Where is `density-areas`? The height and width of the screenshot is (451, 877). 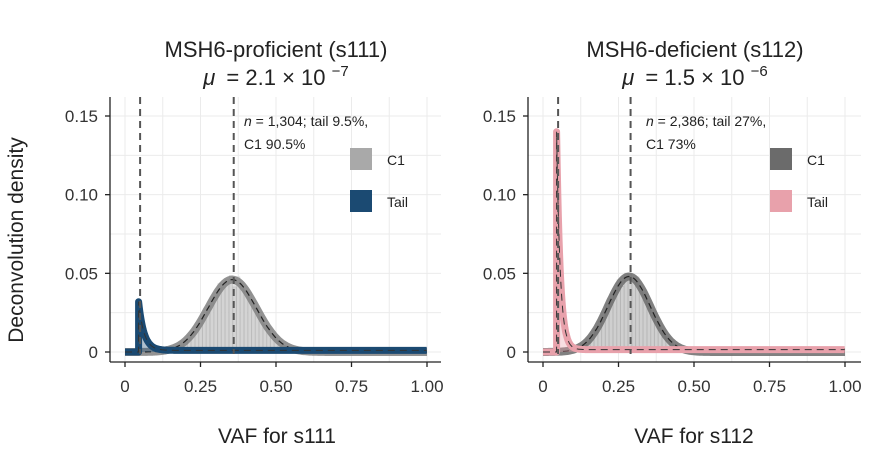
density-areas is located at coordinates (276, 315).